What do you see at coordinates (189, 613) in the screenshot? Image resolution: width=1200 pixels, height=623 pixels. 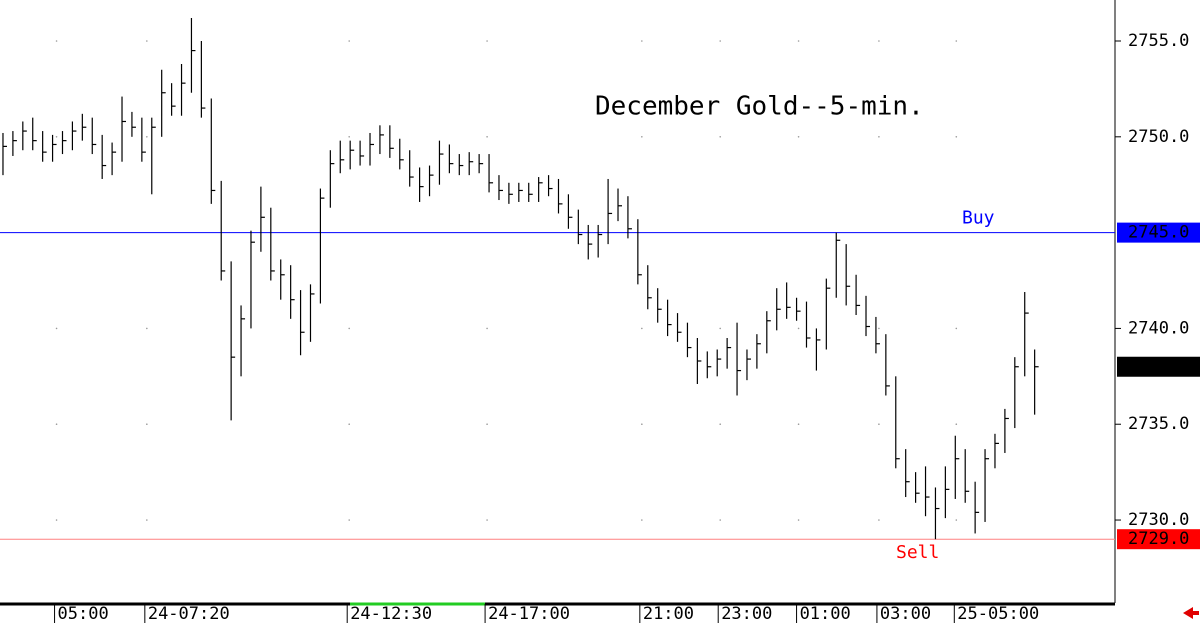 I see `x-tick-label: 24-07:20` at bounding box center [189, 613].